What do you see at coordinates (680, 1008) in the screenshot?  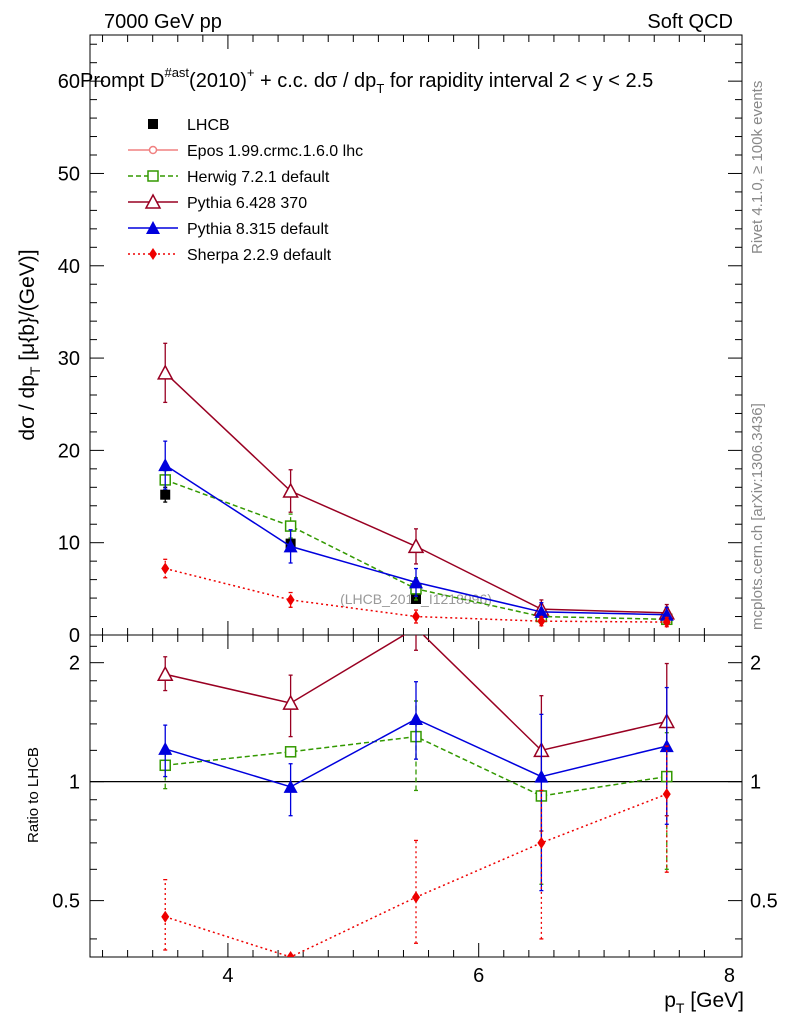 I see `x-axis-title-sub: T` at bounding box center [680, 1008].